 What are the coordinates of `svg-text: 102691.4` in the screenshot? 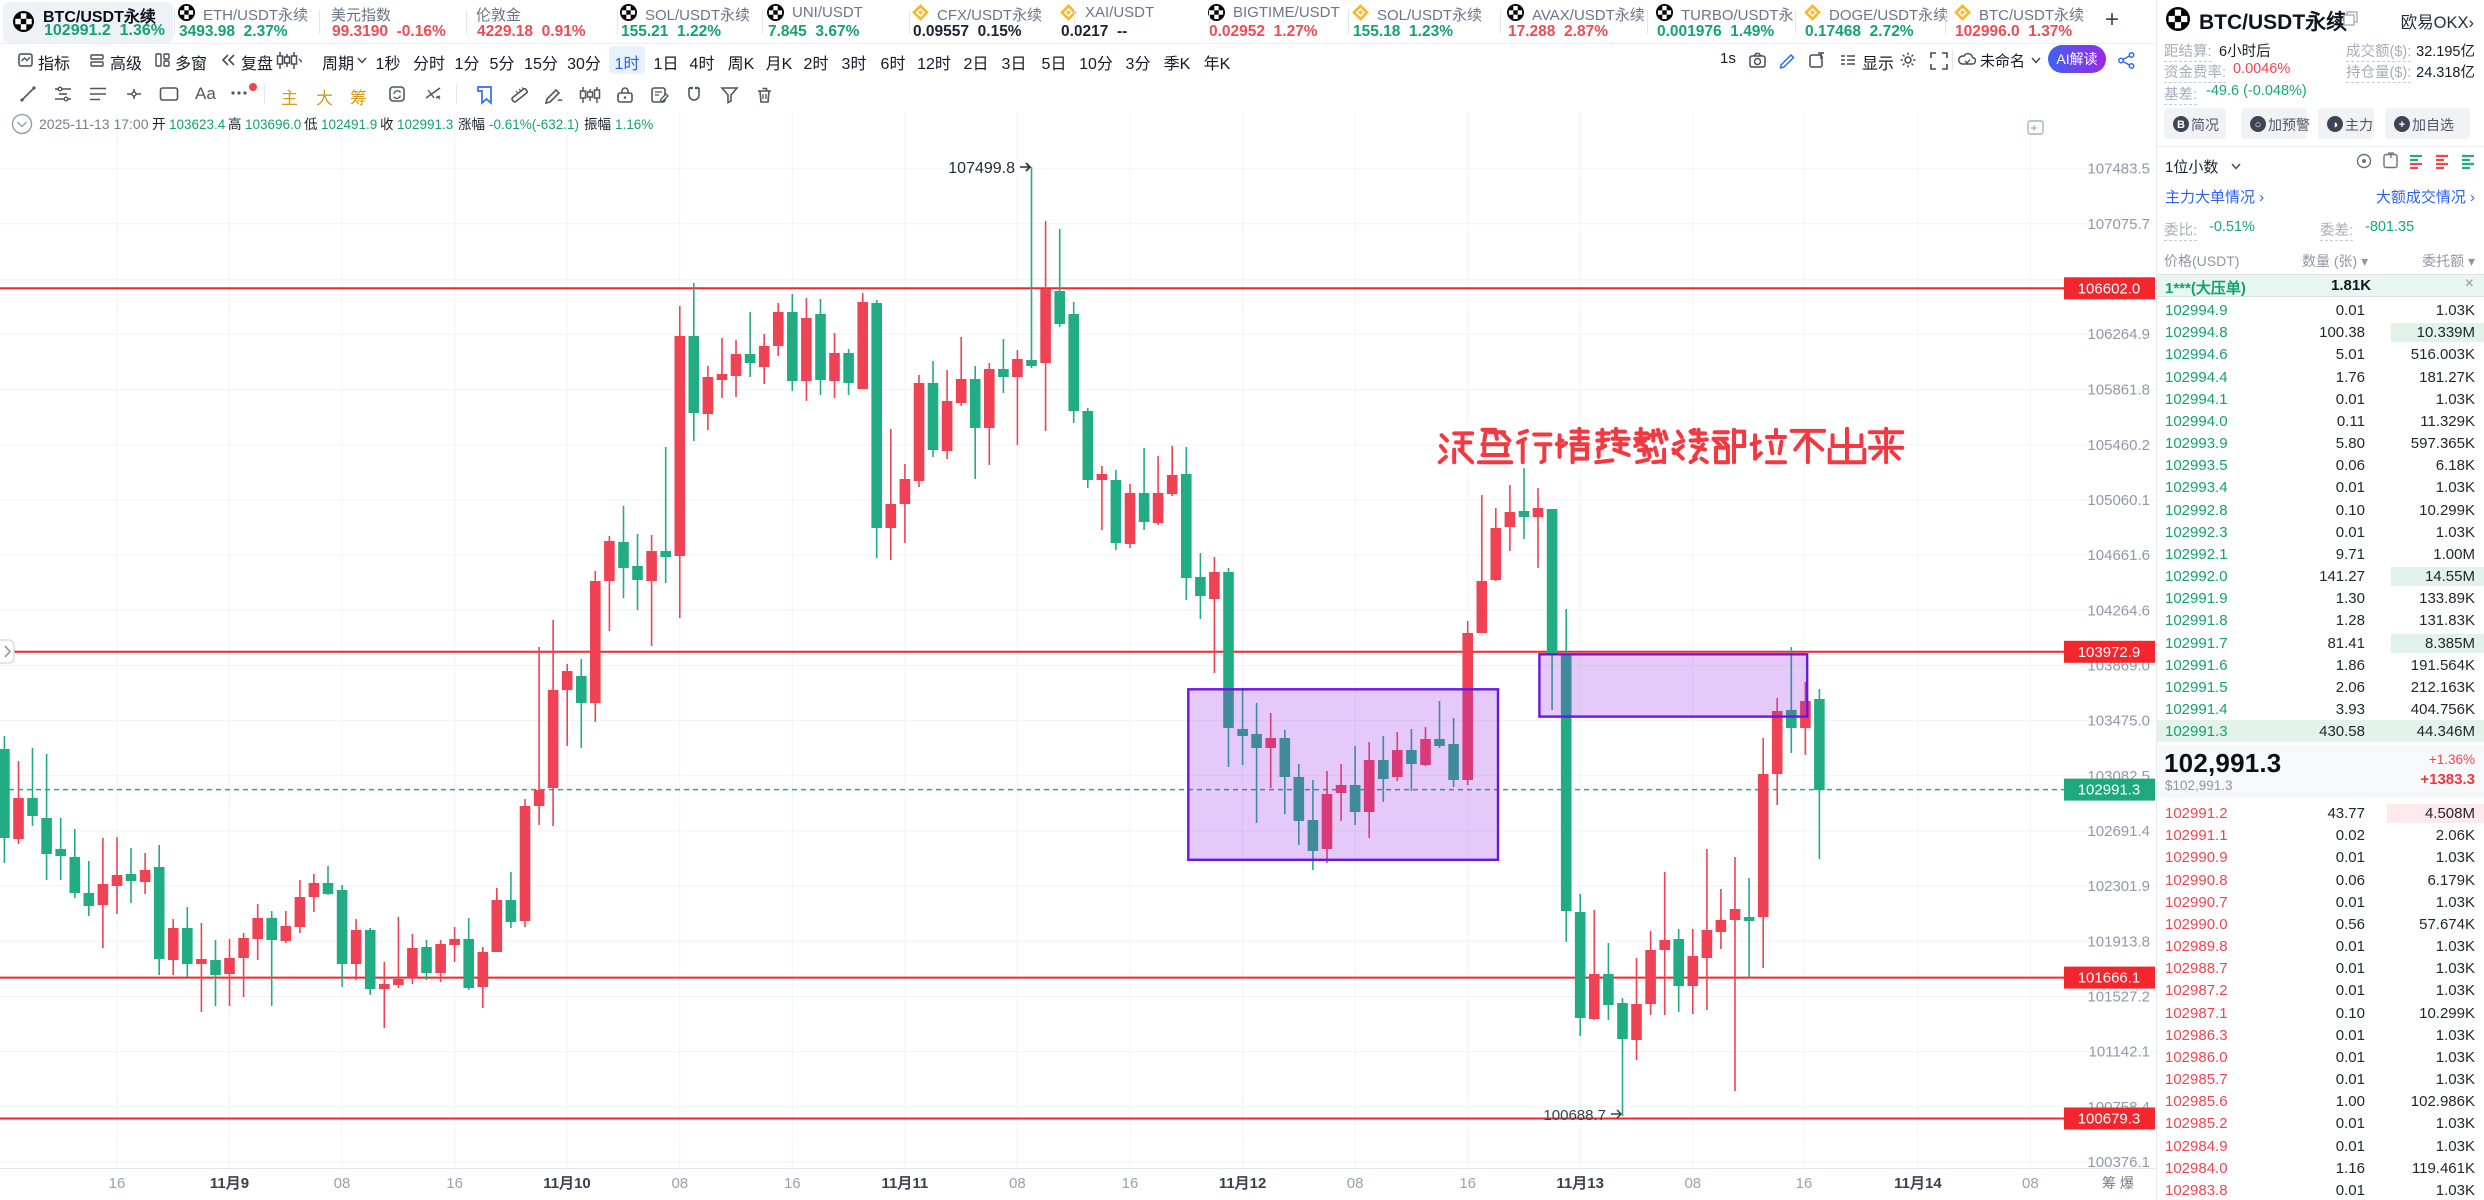 It's located at (2118, 831).